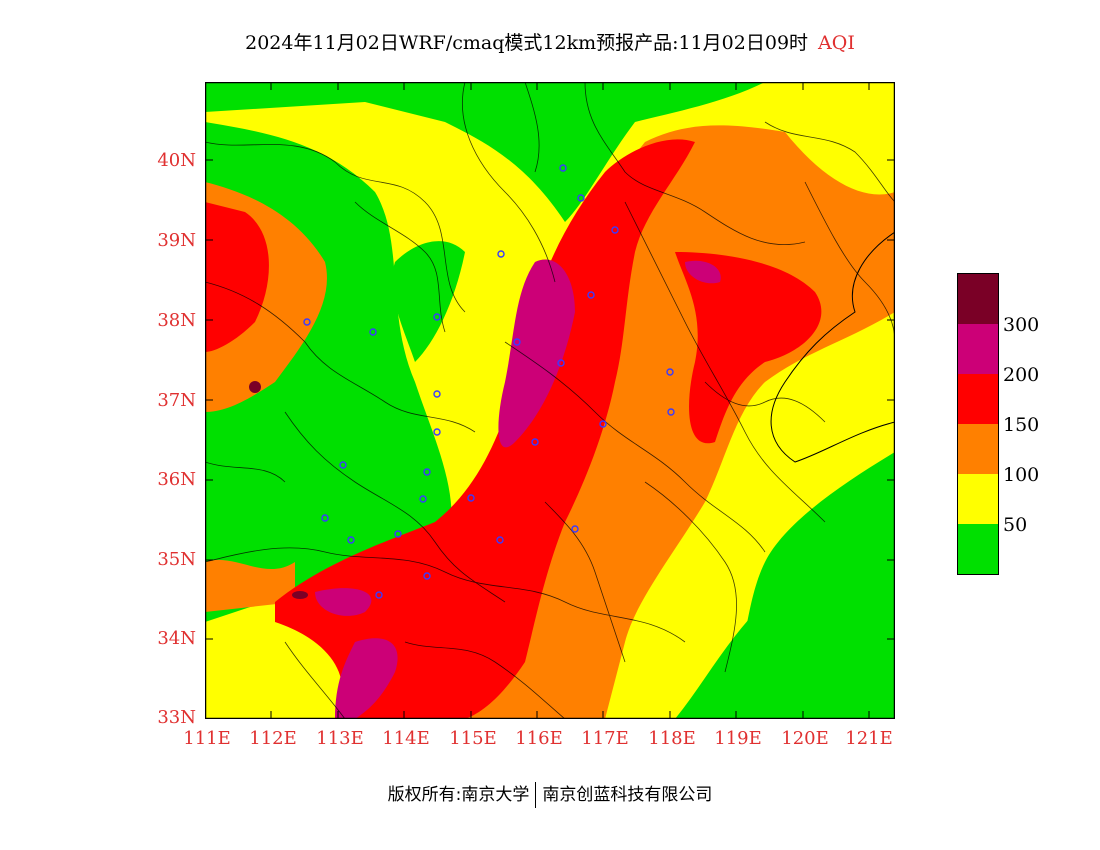 This screenshot has height=850, width=1100. What do you see at coordinates (458, 795) in the screenshot?
I see `copyright-text: 版权所有:南京大学` at bounding box center [458, 795].